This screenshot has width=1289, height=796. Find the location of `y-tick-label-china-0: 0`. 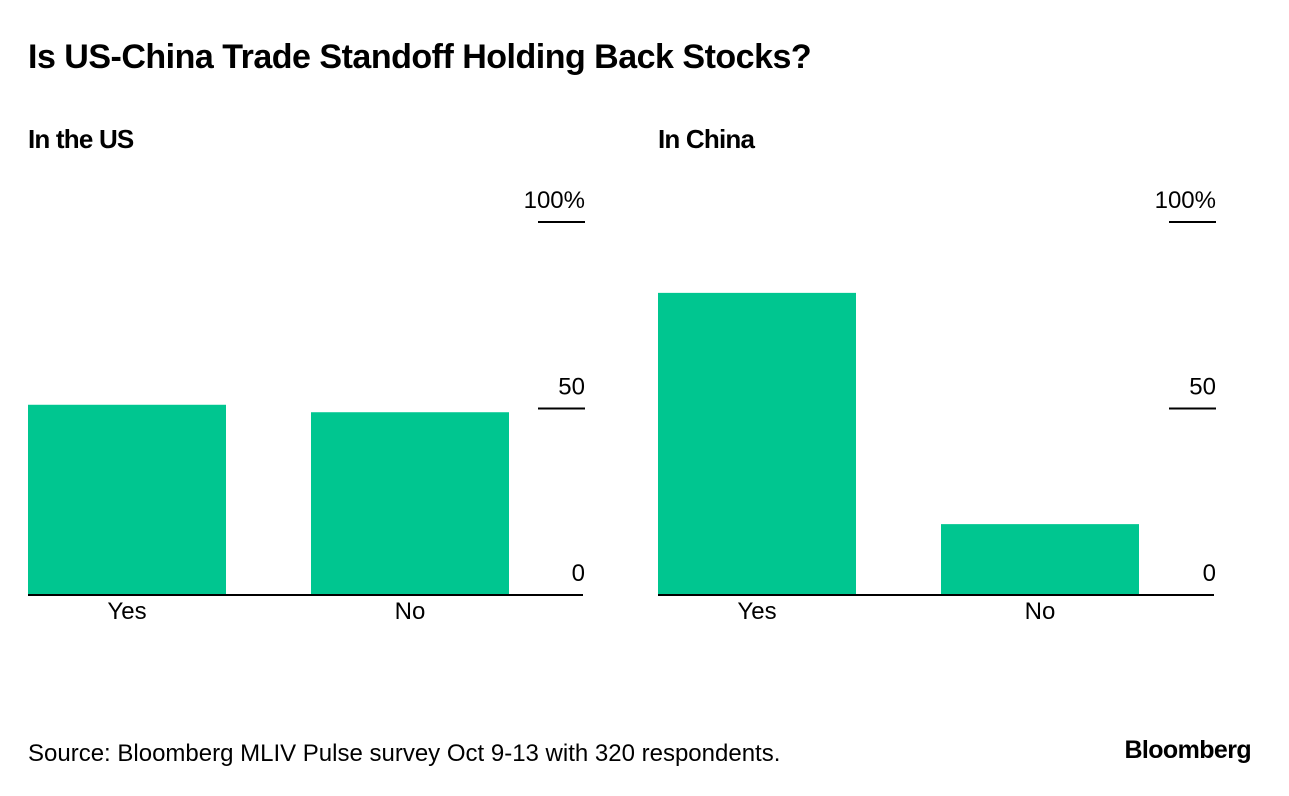

y-tick-label-china-0: 0 is located at coordinates (1209, 573).